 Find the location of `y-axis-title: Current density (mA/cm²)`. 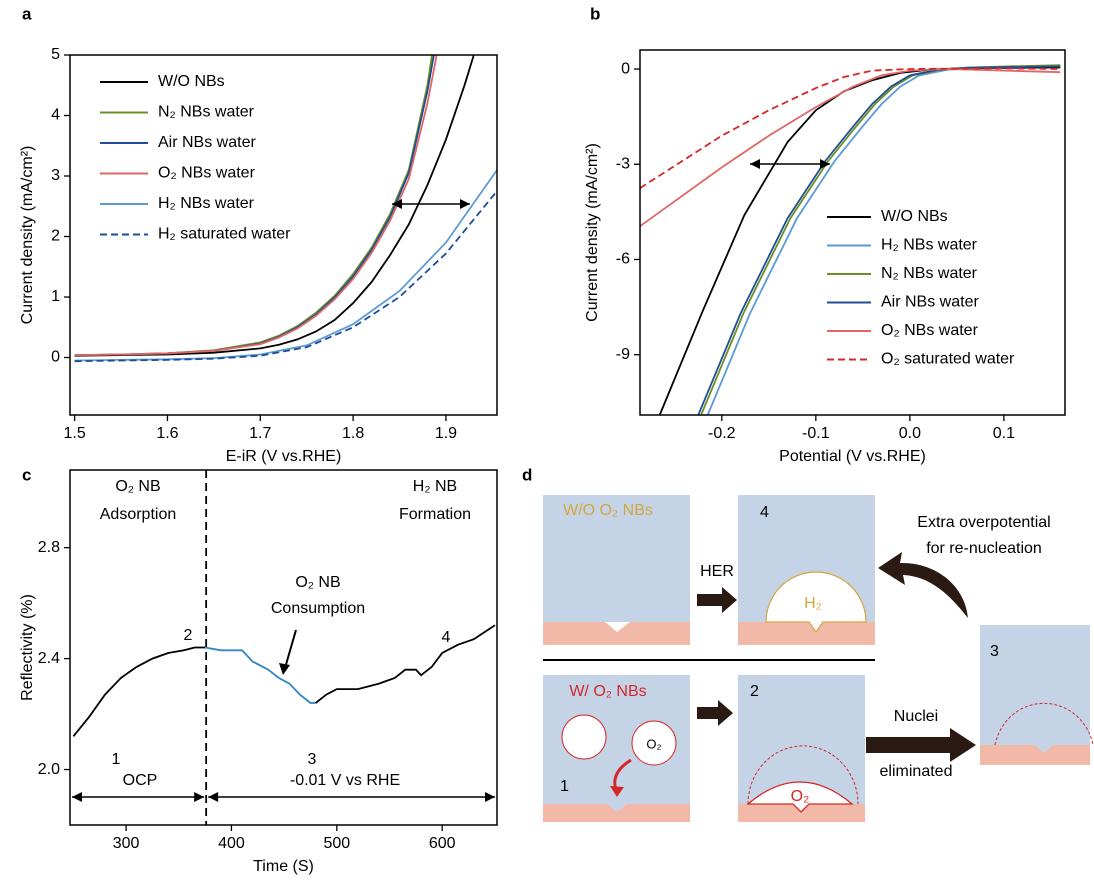

y-axis-title: Current density (mA/cm²) is located at coordinates (592, 232).